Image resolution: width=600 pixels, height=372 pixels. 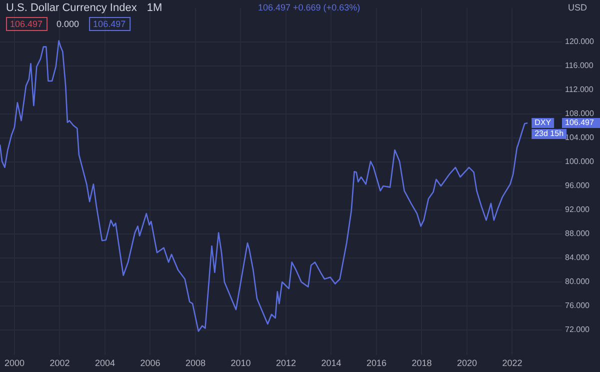 What do you see at coordinates (579, 89) in the screenshot?
I see `y-tick-label: 112.000` at bounding box center [579, 89].